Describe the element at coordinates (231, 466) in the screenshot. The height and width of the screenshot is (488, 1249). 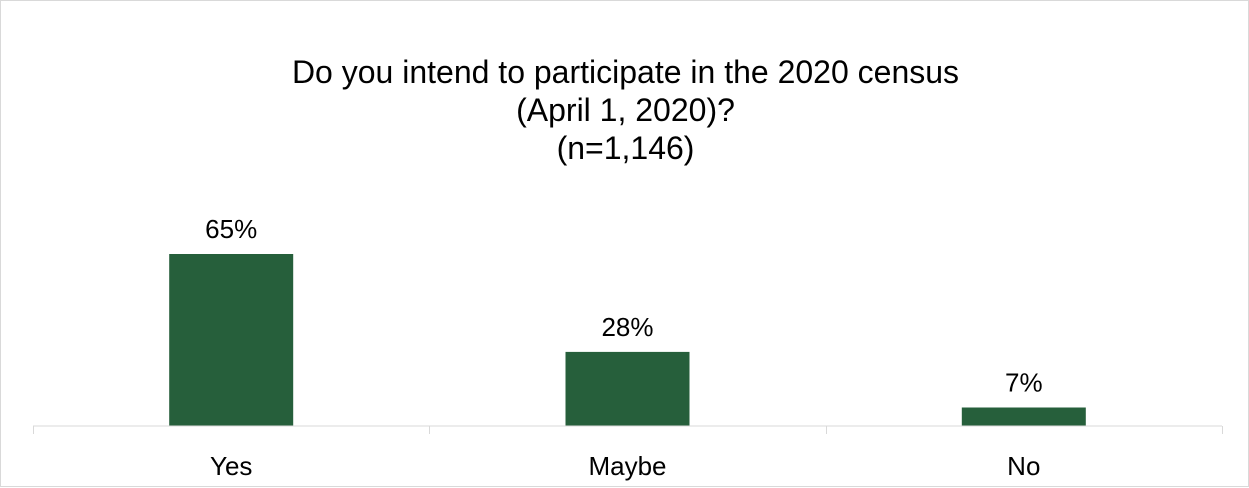
I see `x-tick-label-yes: Yes` at that location.